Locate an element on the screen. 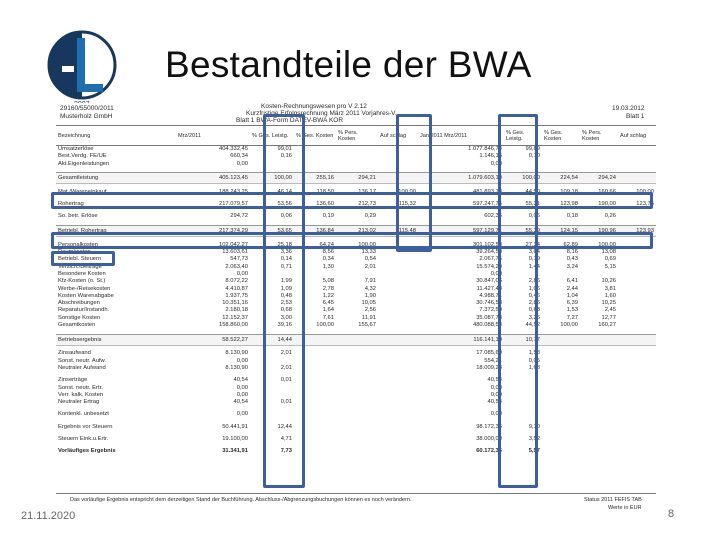 The width and height of the screenshot is (720, 540). row-label: Best.Verdg. FE/UE is located at coordinates (82, 156).